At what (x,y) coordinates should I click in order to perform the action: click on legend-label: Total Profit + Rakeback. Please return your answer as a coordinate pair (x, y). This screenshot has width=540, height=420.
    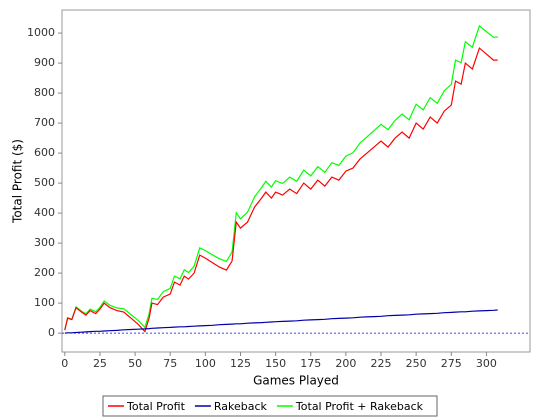
    Looking at the image, I should click on (359, 406).